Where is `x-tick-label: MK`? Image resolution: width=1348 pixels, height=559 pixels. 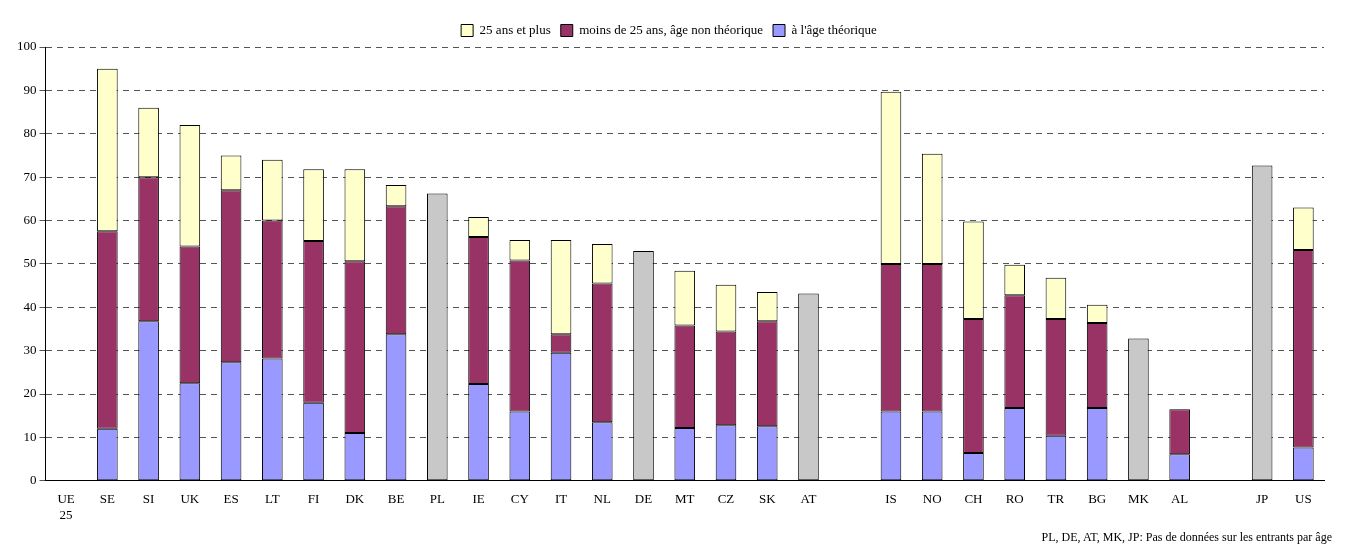 x-tick-label: MK is located at coordinates (1138, 499).